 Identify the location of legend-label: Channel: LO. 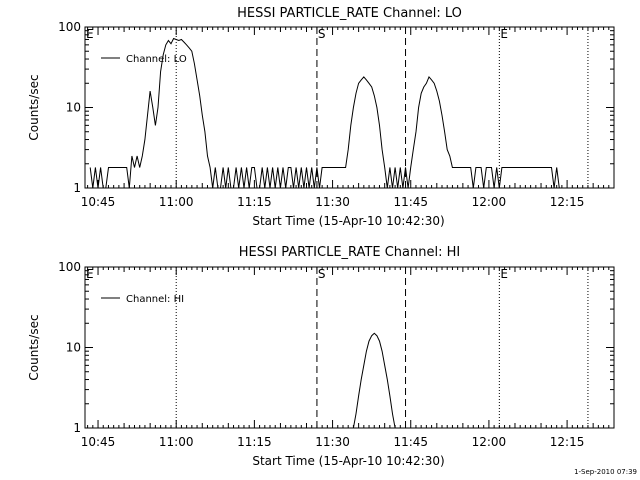
(156, 59).